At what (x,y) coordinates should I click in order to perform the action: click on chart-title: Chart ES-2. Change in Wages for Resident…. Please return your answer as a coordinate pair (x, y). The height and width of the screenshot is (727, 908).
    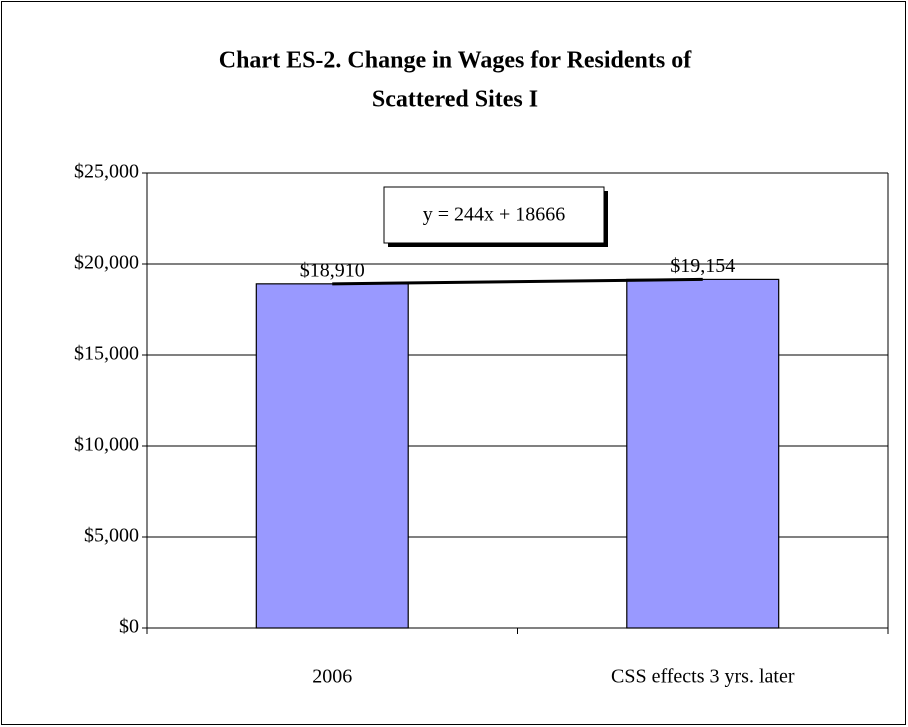
    Looking at the image, I should click on (455, 61).